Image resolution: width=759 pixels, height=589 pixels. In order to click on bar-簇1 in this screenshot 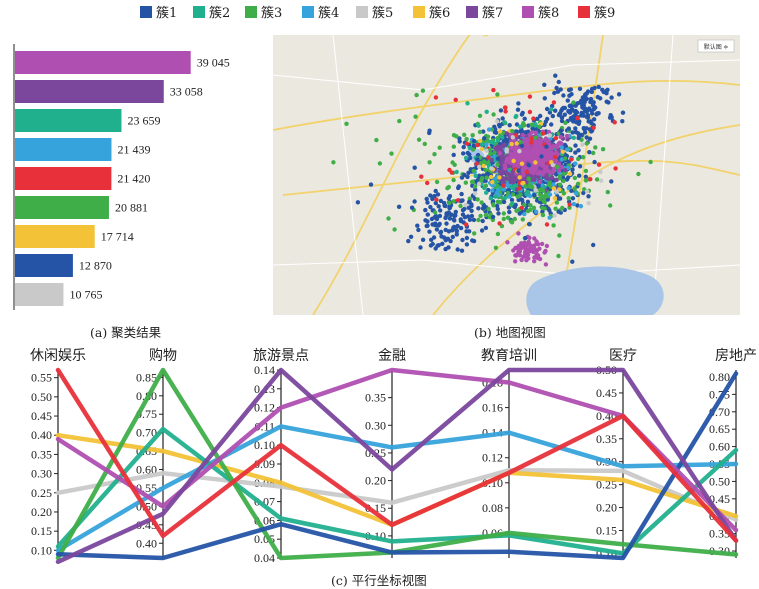, I will do `click(44, 265)`.